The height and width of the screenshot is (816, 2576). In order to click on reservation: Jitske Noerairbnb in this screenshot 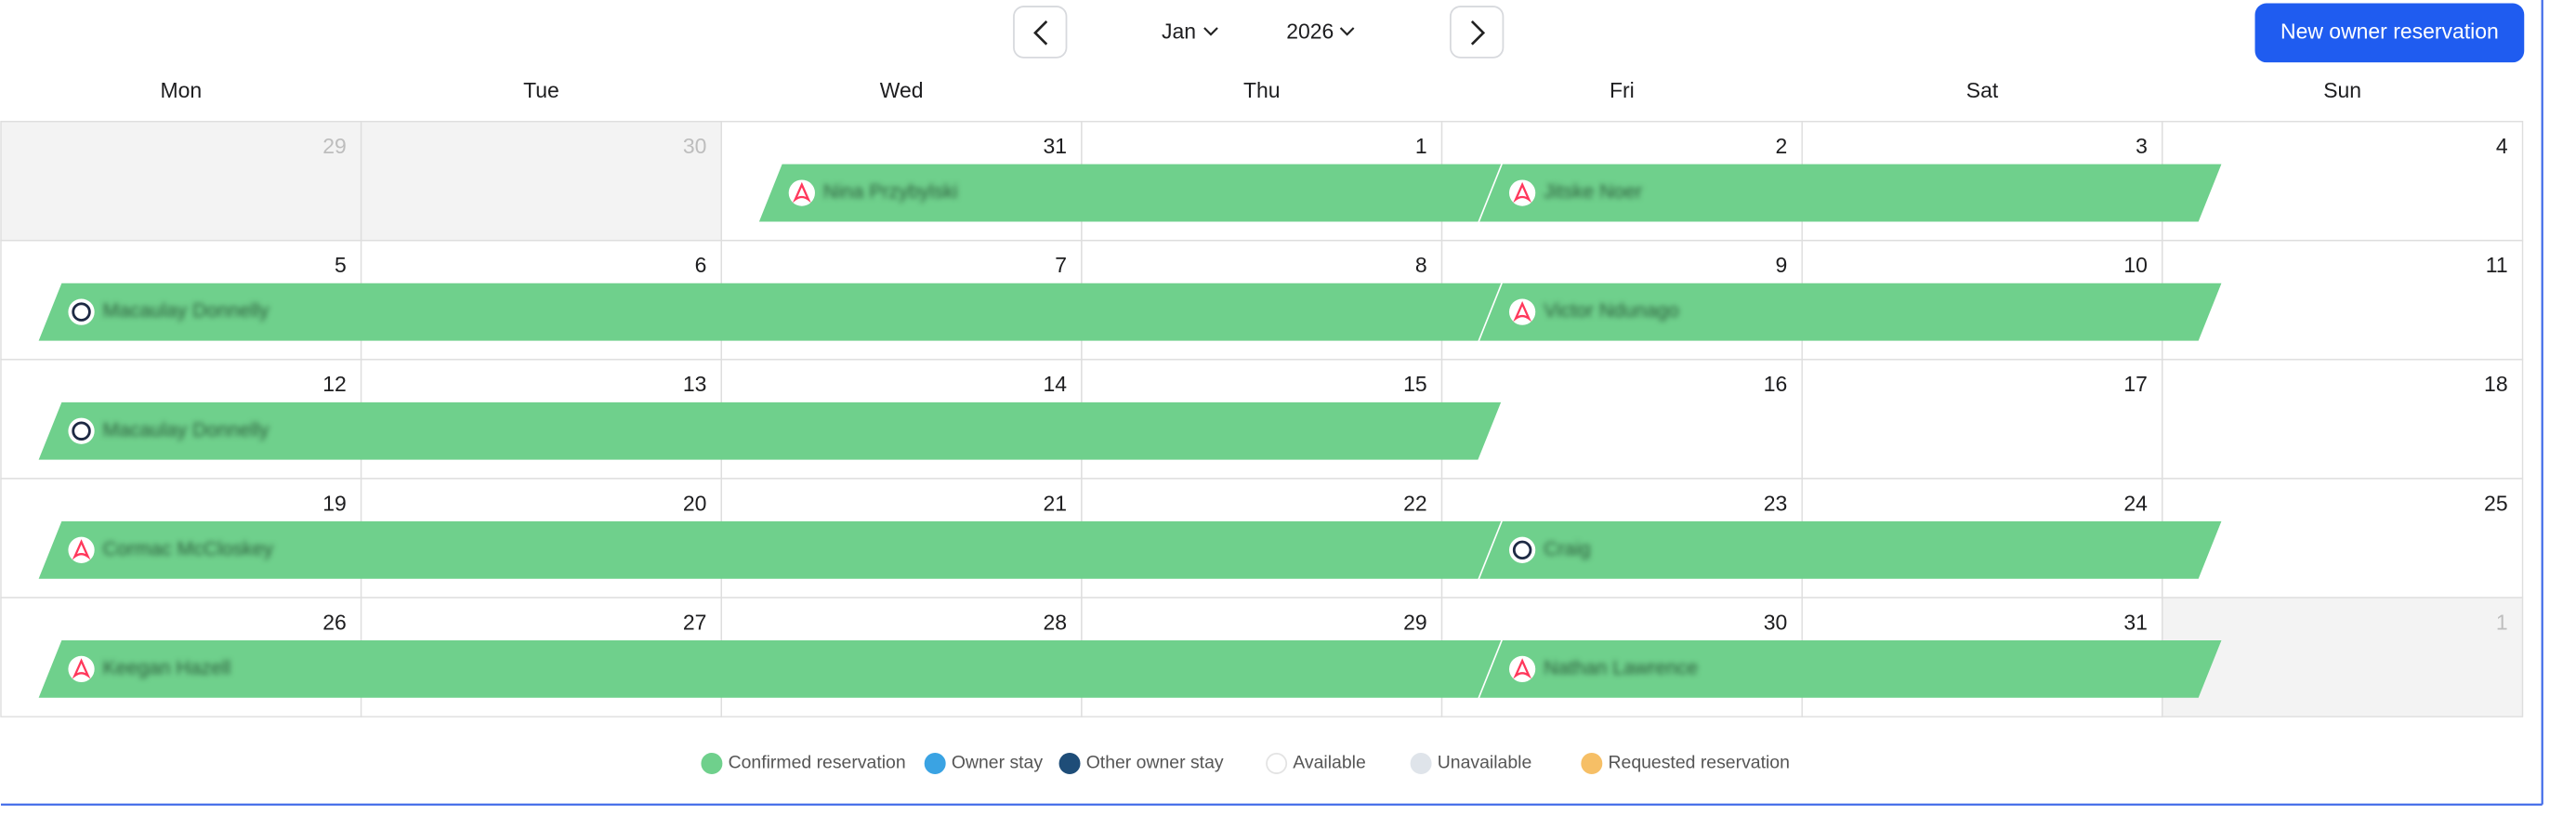, I will do `click(1850, 193)`.